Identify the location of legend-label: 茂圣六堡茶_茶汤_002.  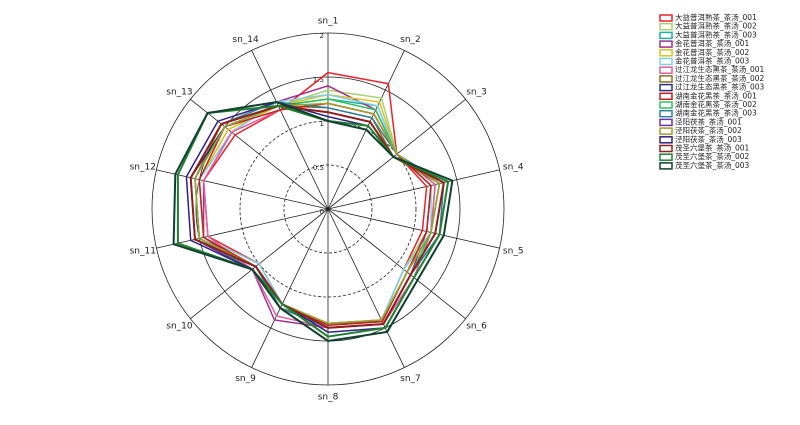
(712, 156).